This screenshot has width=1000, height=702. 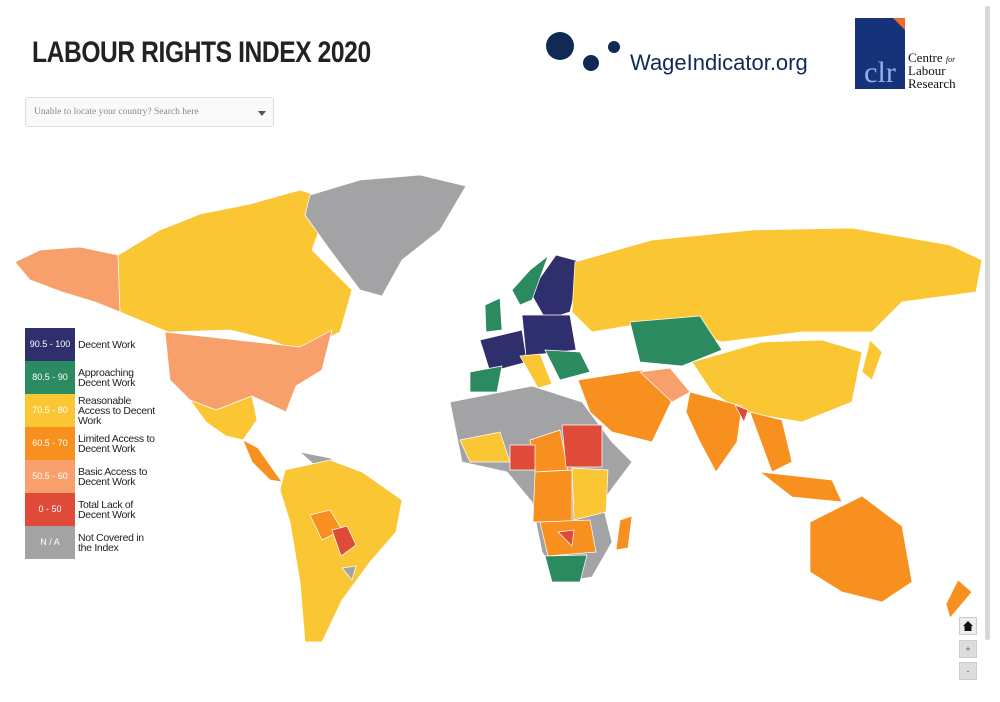 What do you see at coordinates (50, 542) in the screenshot?
I see `legend-swatch: N / A` at bounding box center [50, 542].